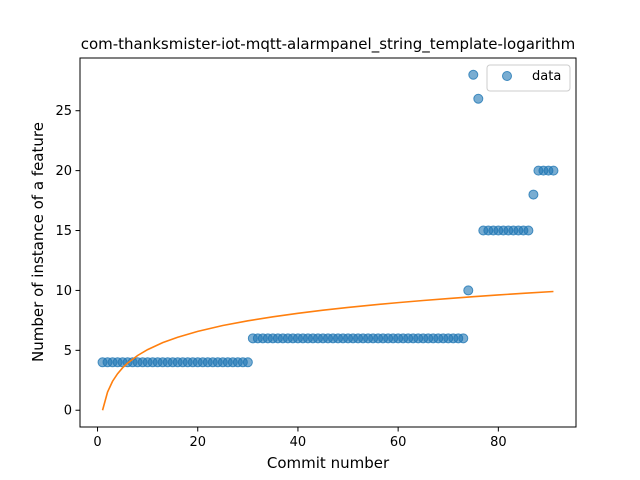 This screenshot has height=480, width=640. I want to click on x-tick-label-20: 20, so click(197, 442).